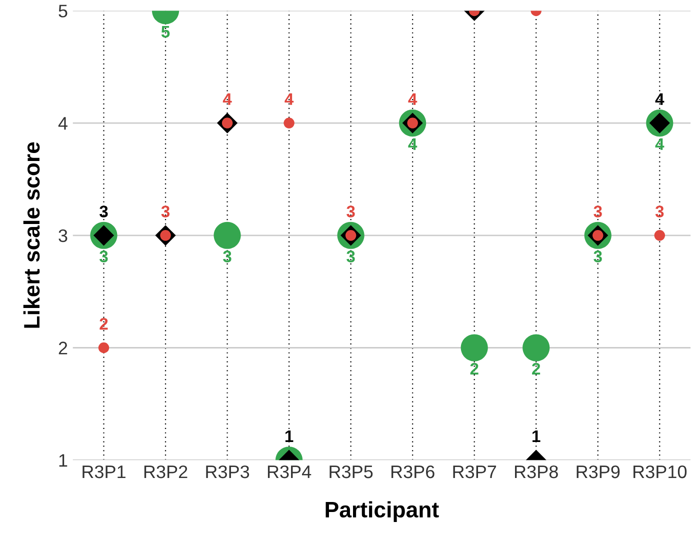 Image resolution: width=694 pixels, height=535 pixels. I want to click on x-tick-label: R3P8, so click(536, 471).